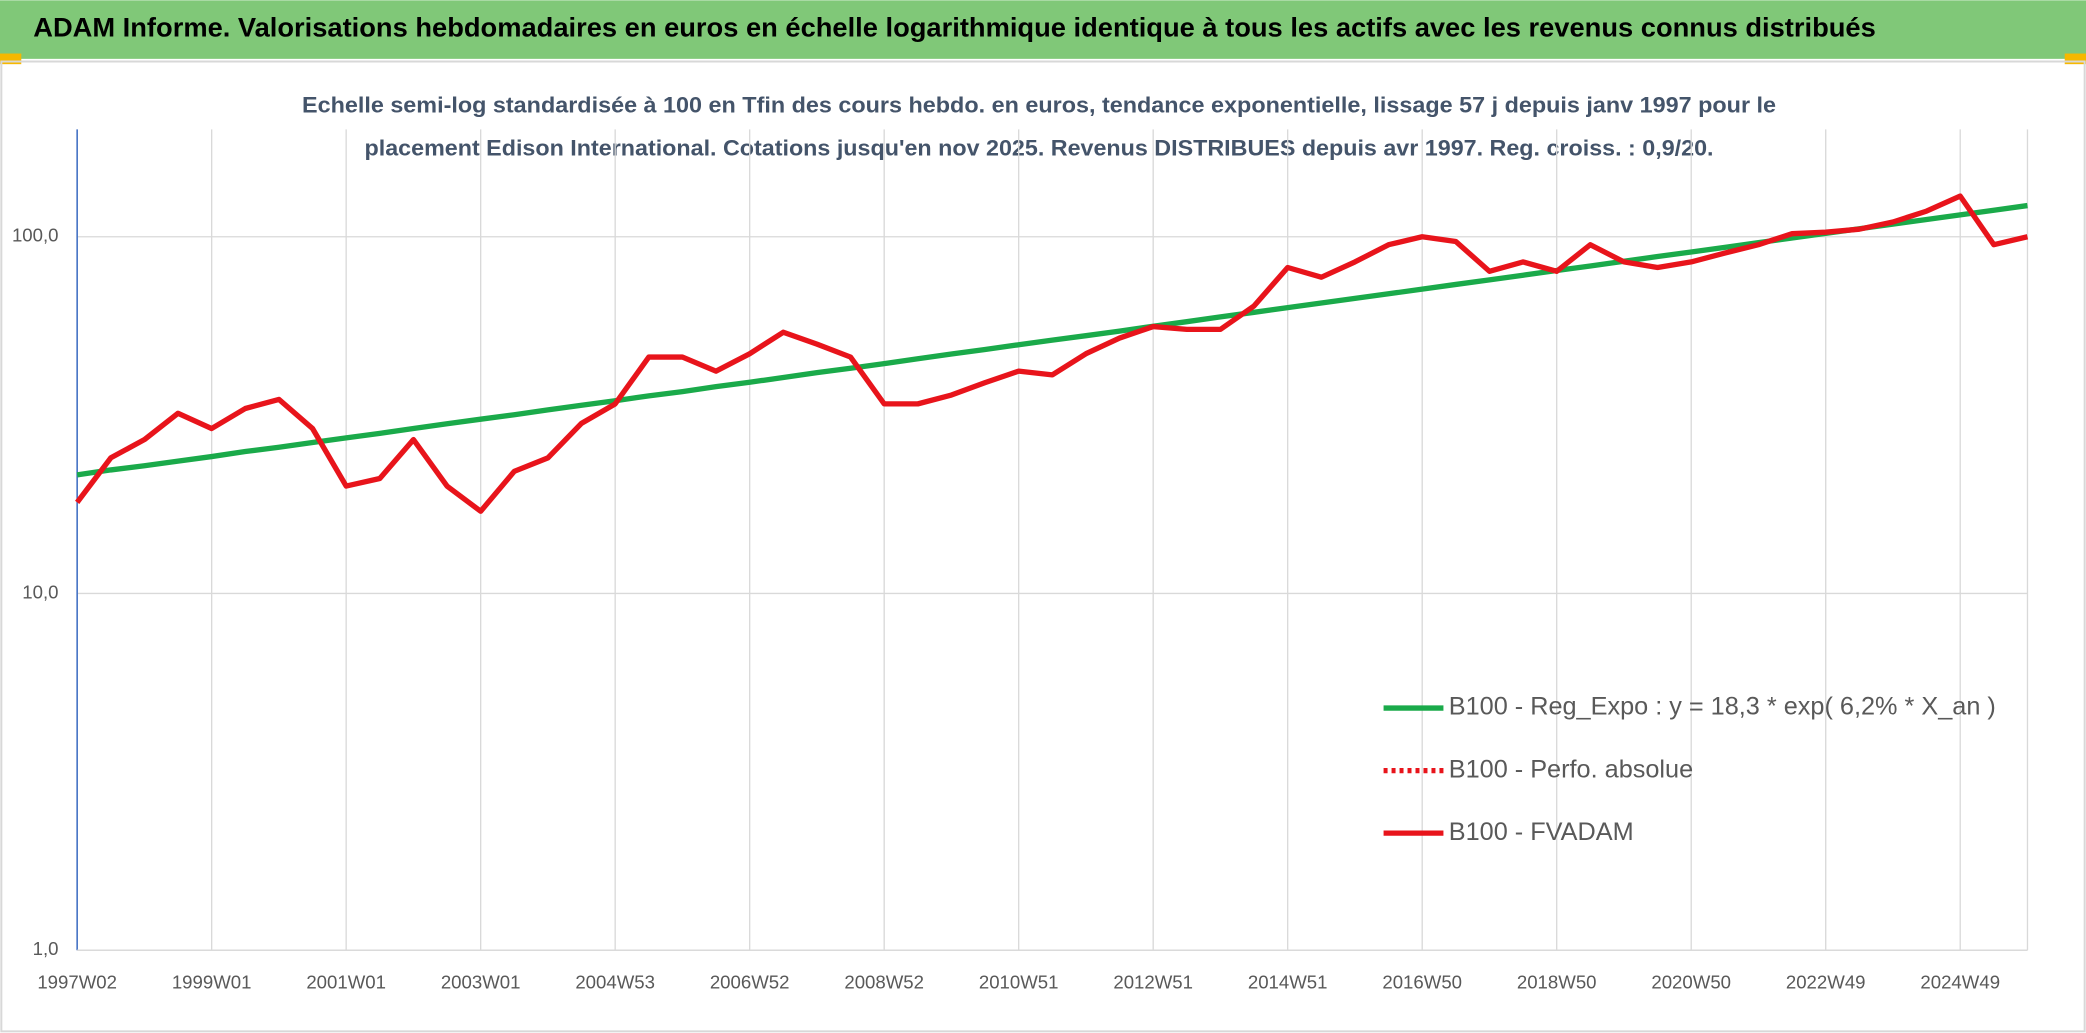 This screenshot has height=1033, width=2086. Describe the element at coordinates (1422, 981) in the screenshot. I see `x-tick-label: 2016W50` at that location.